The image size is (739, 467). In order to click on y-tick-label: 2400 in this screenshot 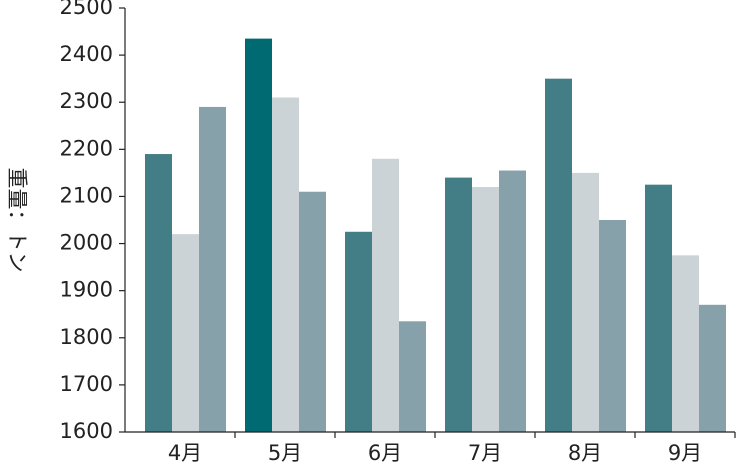, I will do `click(86, 54)`.